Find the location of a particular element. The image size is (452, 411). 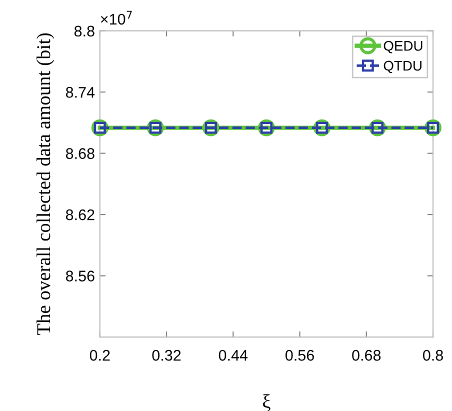

x-tick-label: 0.56 is located at coordinates (299, 355).